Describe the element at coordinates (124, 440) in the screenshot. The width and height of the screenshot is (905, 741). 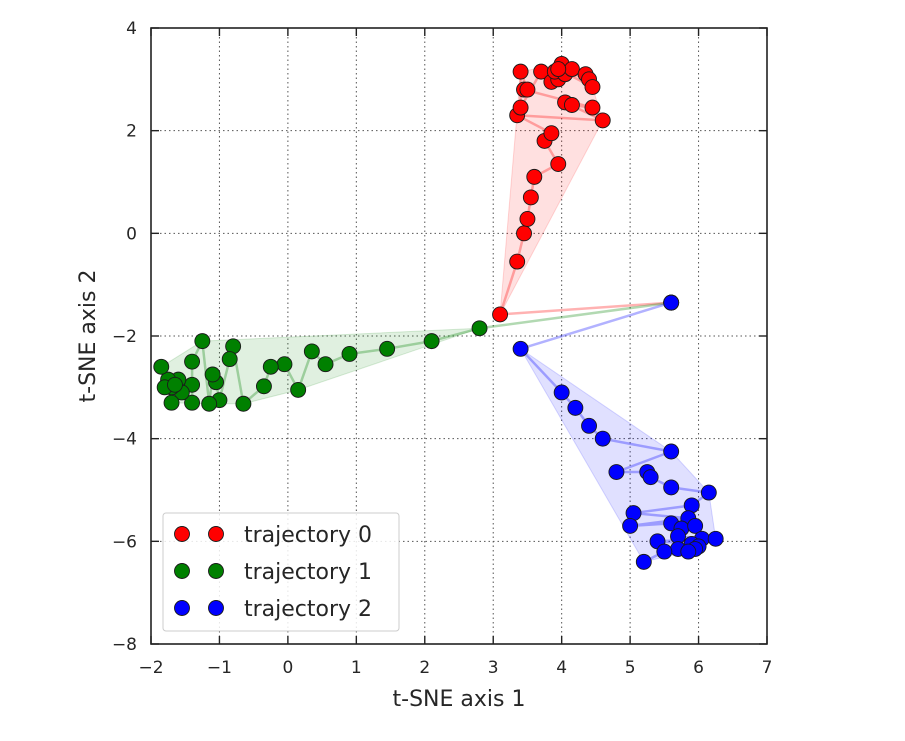
I see `y-tick-label: −4` at that location.